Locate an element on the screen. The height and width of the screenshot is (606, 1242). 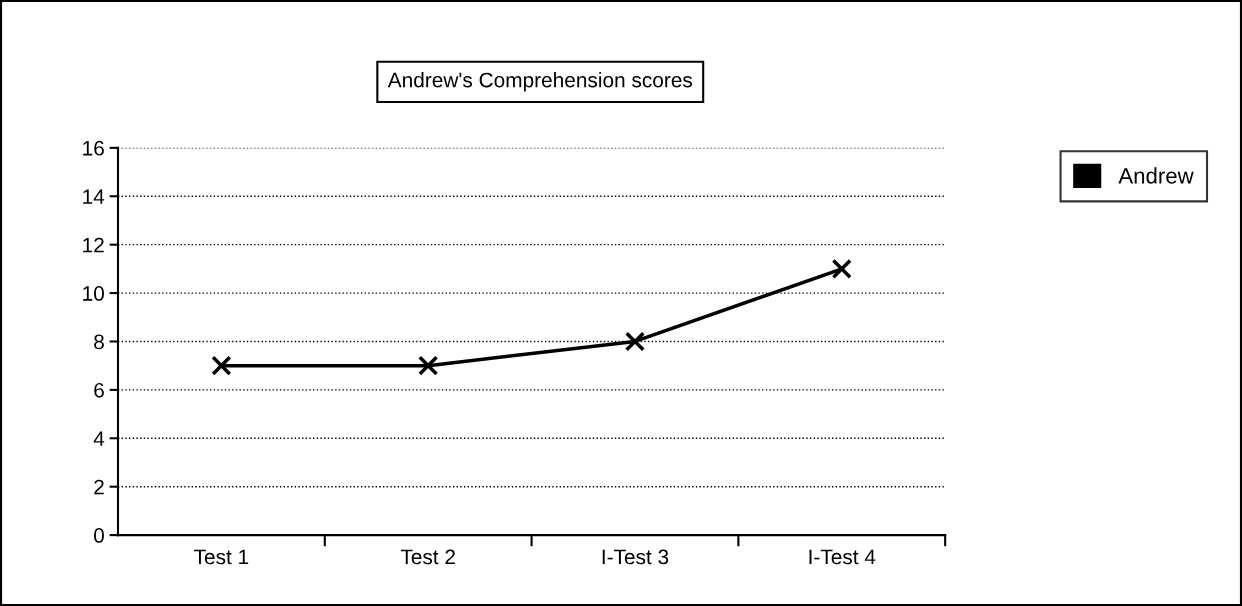
x-tick-label: I-Test 4 is located at coordinates (842, 557).